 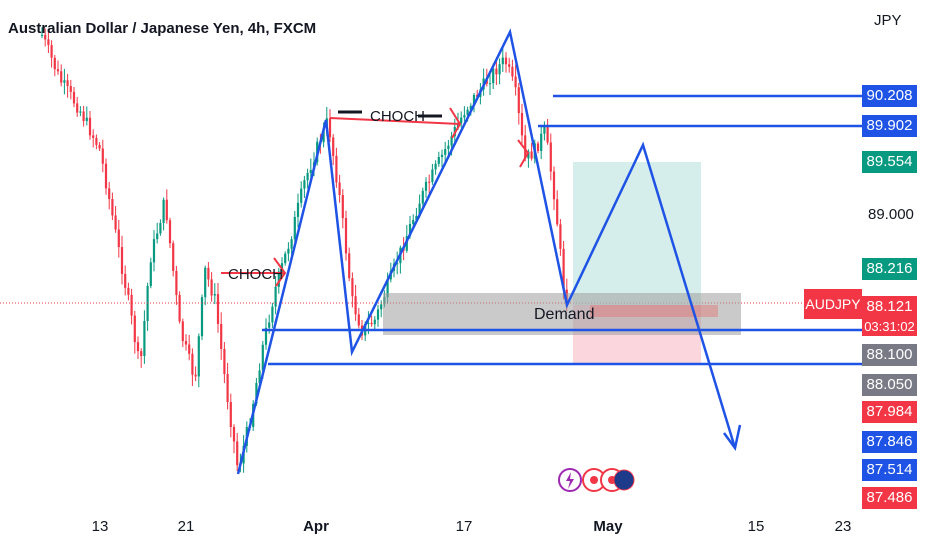 What do you see at coordinates (598, 480) in the screenshot?
I see `event-icons` at bounding box center [598, 480].